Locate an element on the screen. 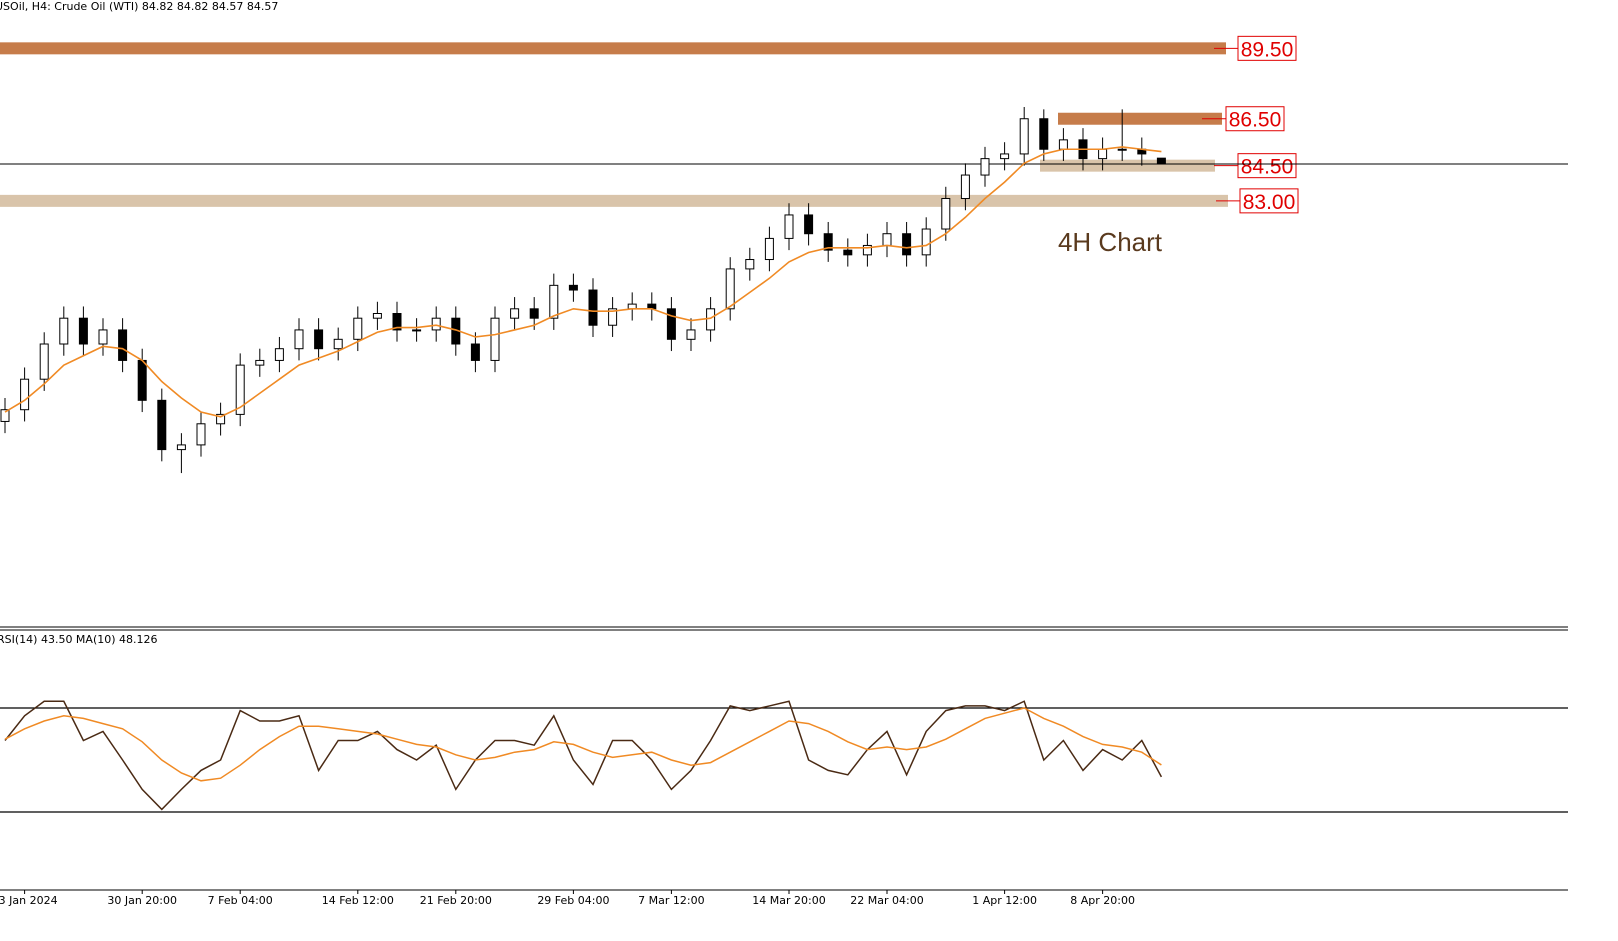 This screenshot has width=1618, height=941. x-tick-label: 8 Apr 20:00 is located at coordinates (1102, 900).